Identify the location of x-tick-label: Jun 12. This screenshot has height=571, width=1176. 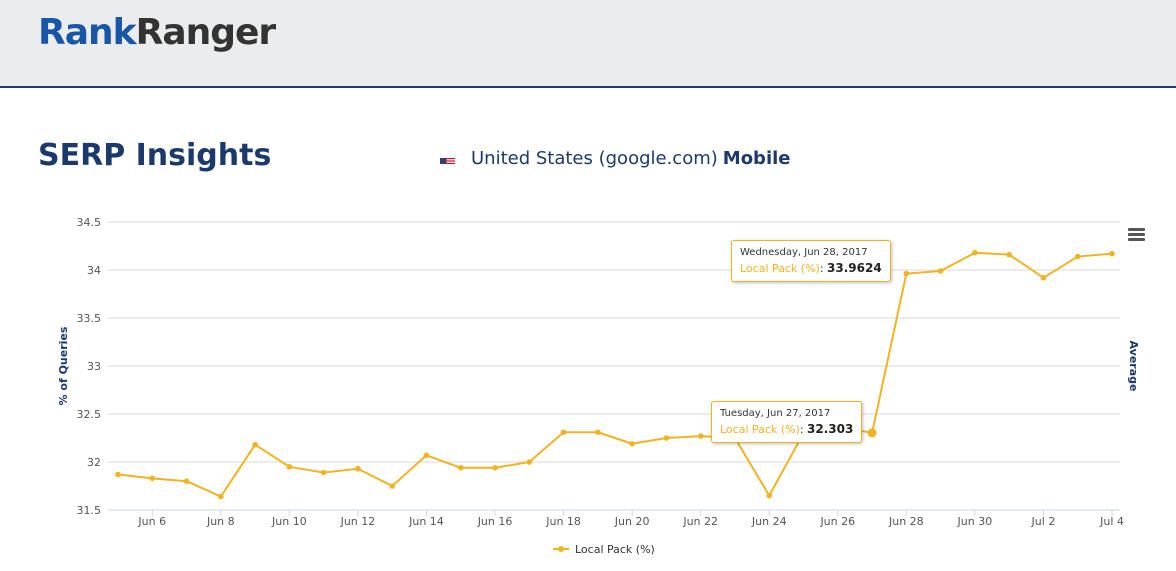
(358, 521).